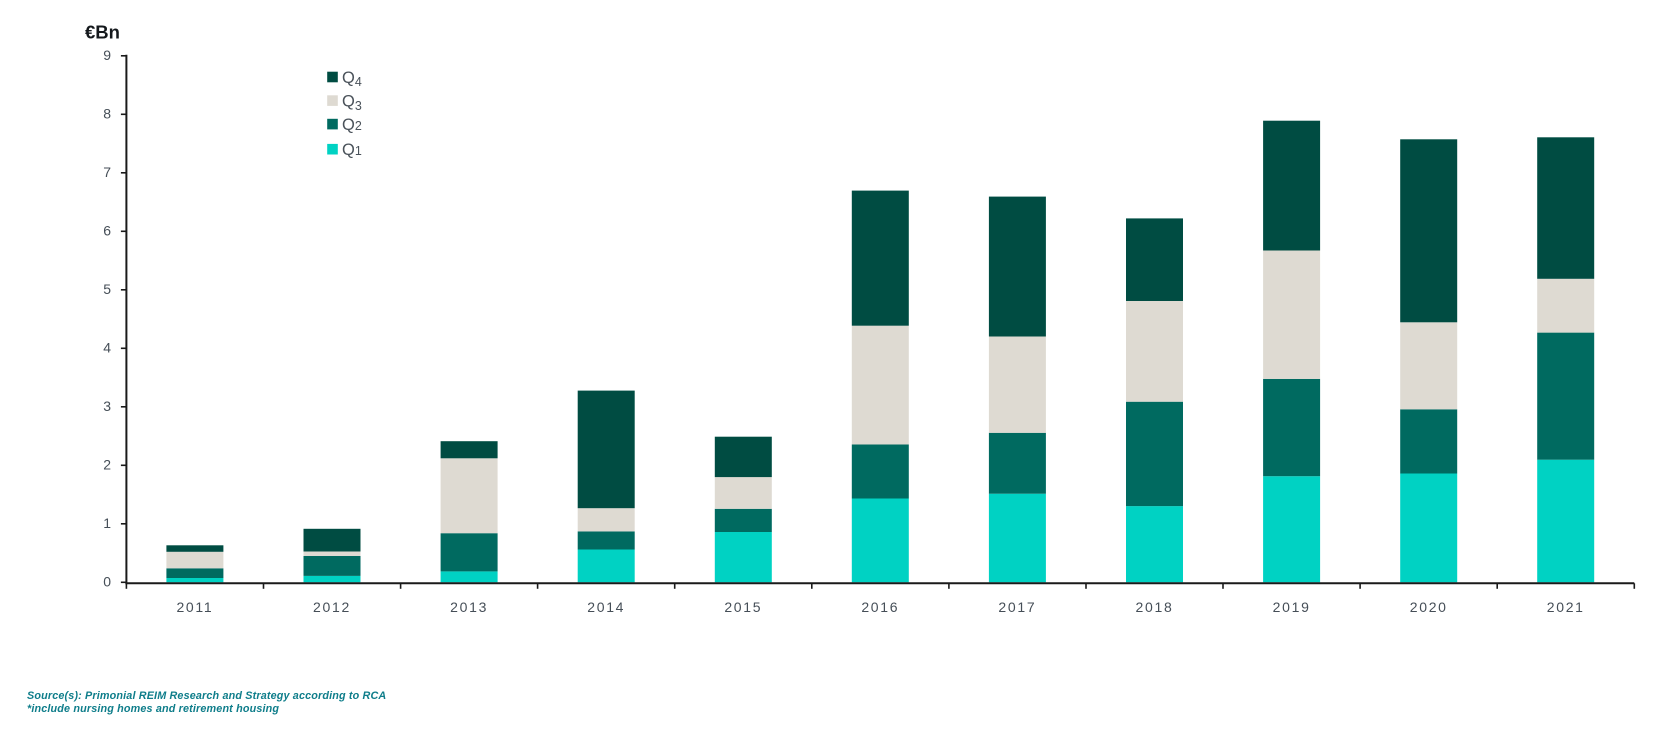  I want to click on svg-text: 2019, so click(1292, 607).